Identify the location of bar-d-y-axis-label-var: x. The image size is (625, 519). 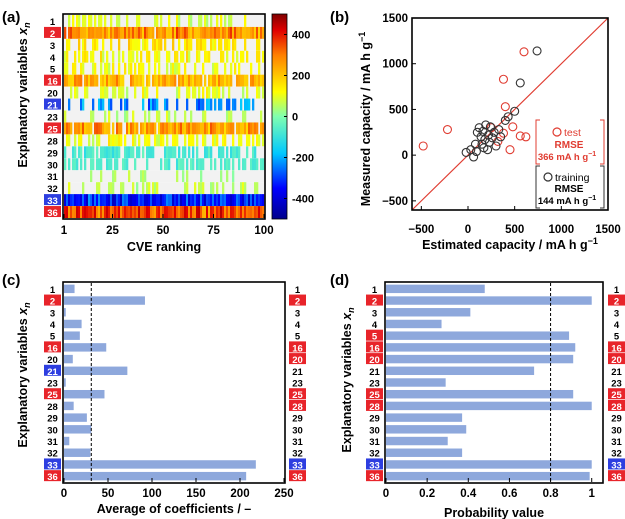
(347, 316).